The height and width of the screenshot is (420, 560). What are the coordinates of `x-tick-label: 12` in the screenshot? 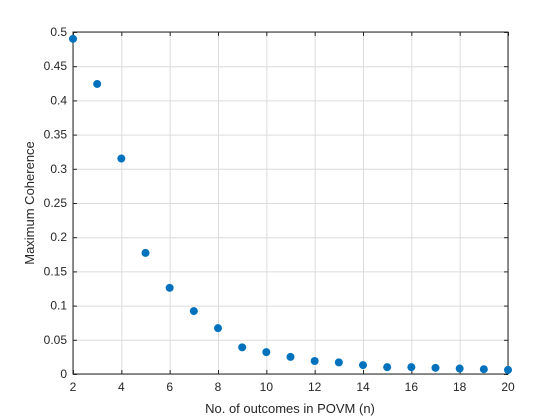 It's located at (315, 387).